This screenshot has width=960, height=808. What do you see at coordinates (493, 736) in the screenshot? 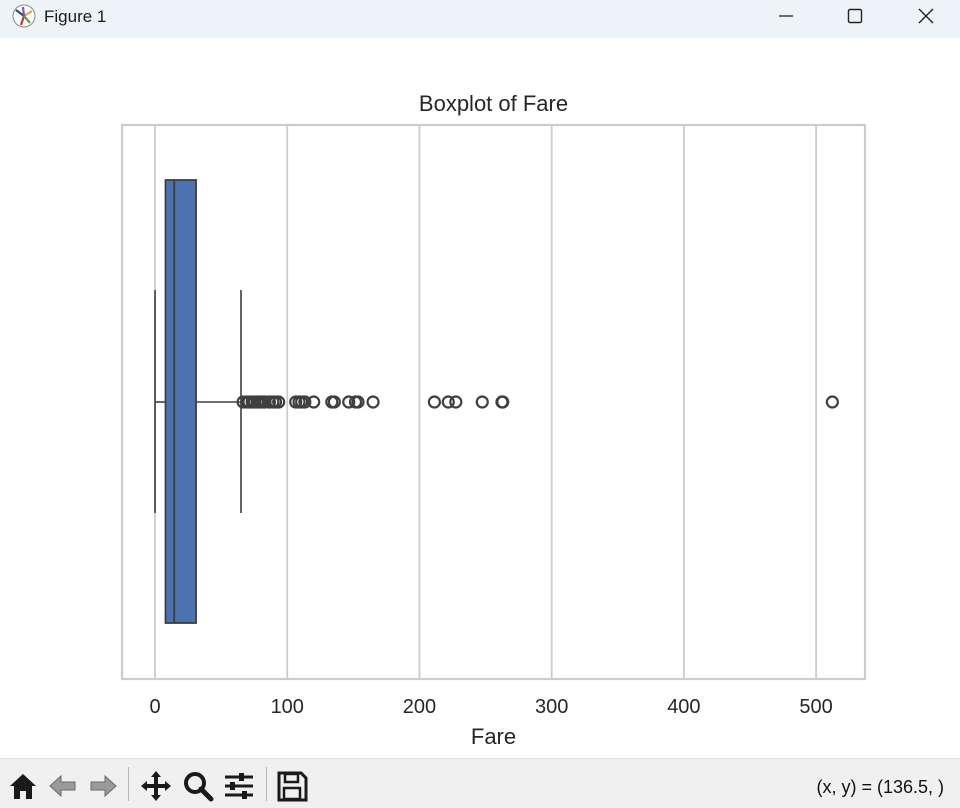
I see `x-axis-label: Fare` at bounding box center [493, 736].